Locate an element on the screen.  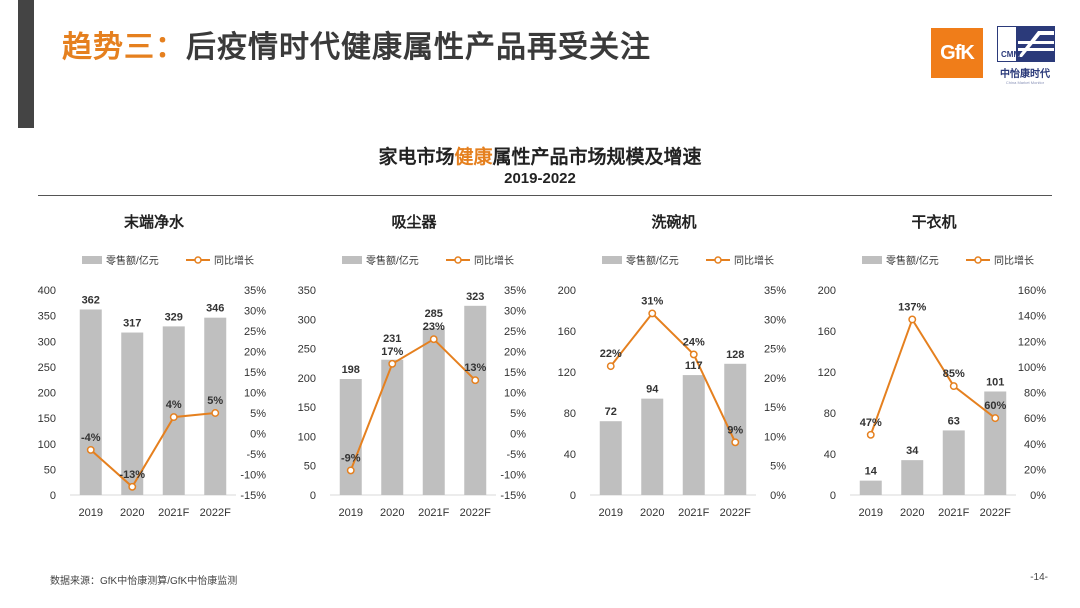
chart-title: 家电市场健康属性产品市场规模及增速 is located at coordinates (540, 155).